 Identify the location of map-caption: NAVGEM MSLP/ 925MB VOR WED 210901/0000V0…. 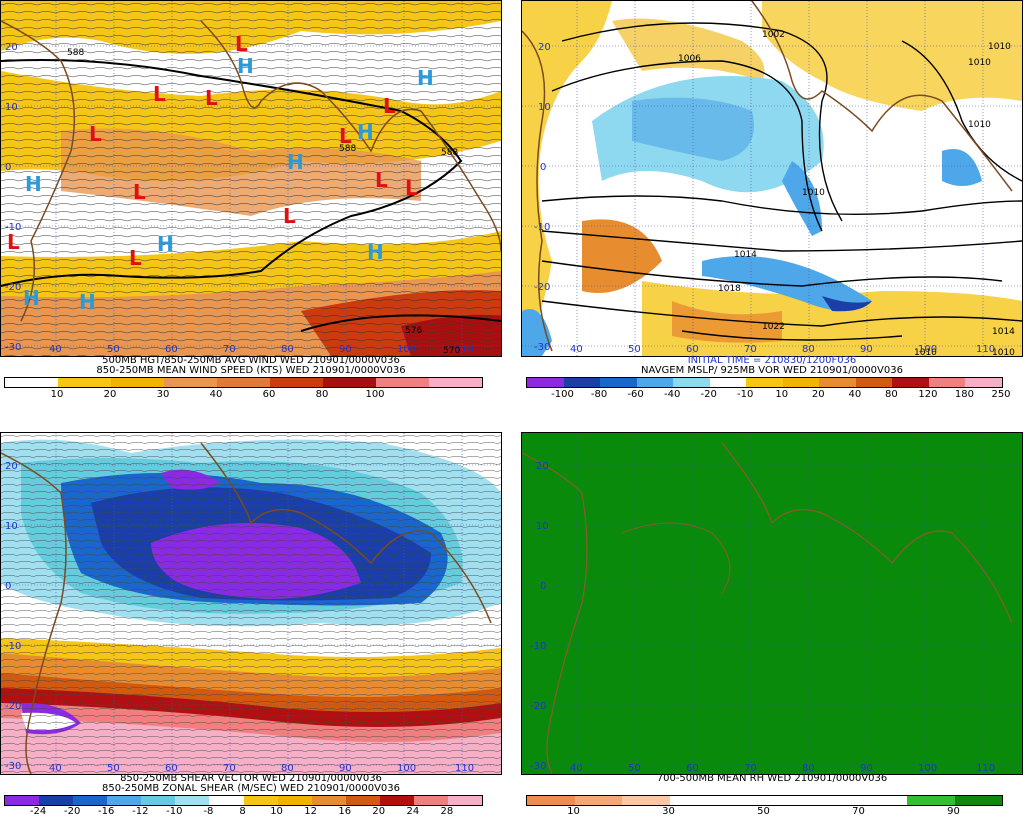
(772, 370).